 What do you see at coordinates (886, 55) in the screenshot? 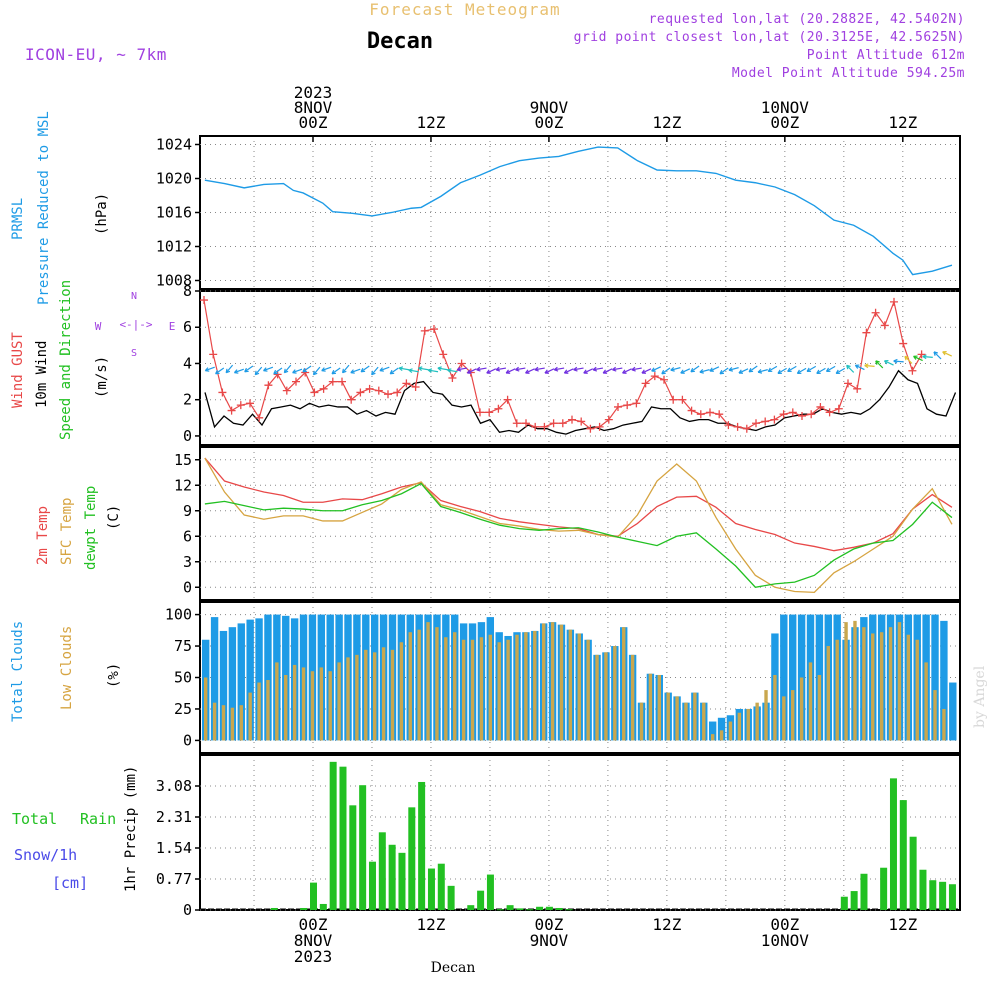
I see `point-altitude: Point Altitude 612m` at bounding box center [886, 55].